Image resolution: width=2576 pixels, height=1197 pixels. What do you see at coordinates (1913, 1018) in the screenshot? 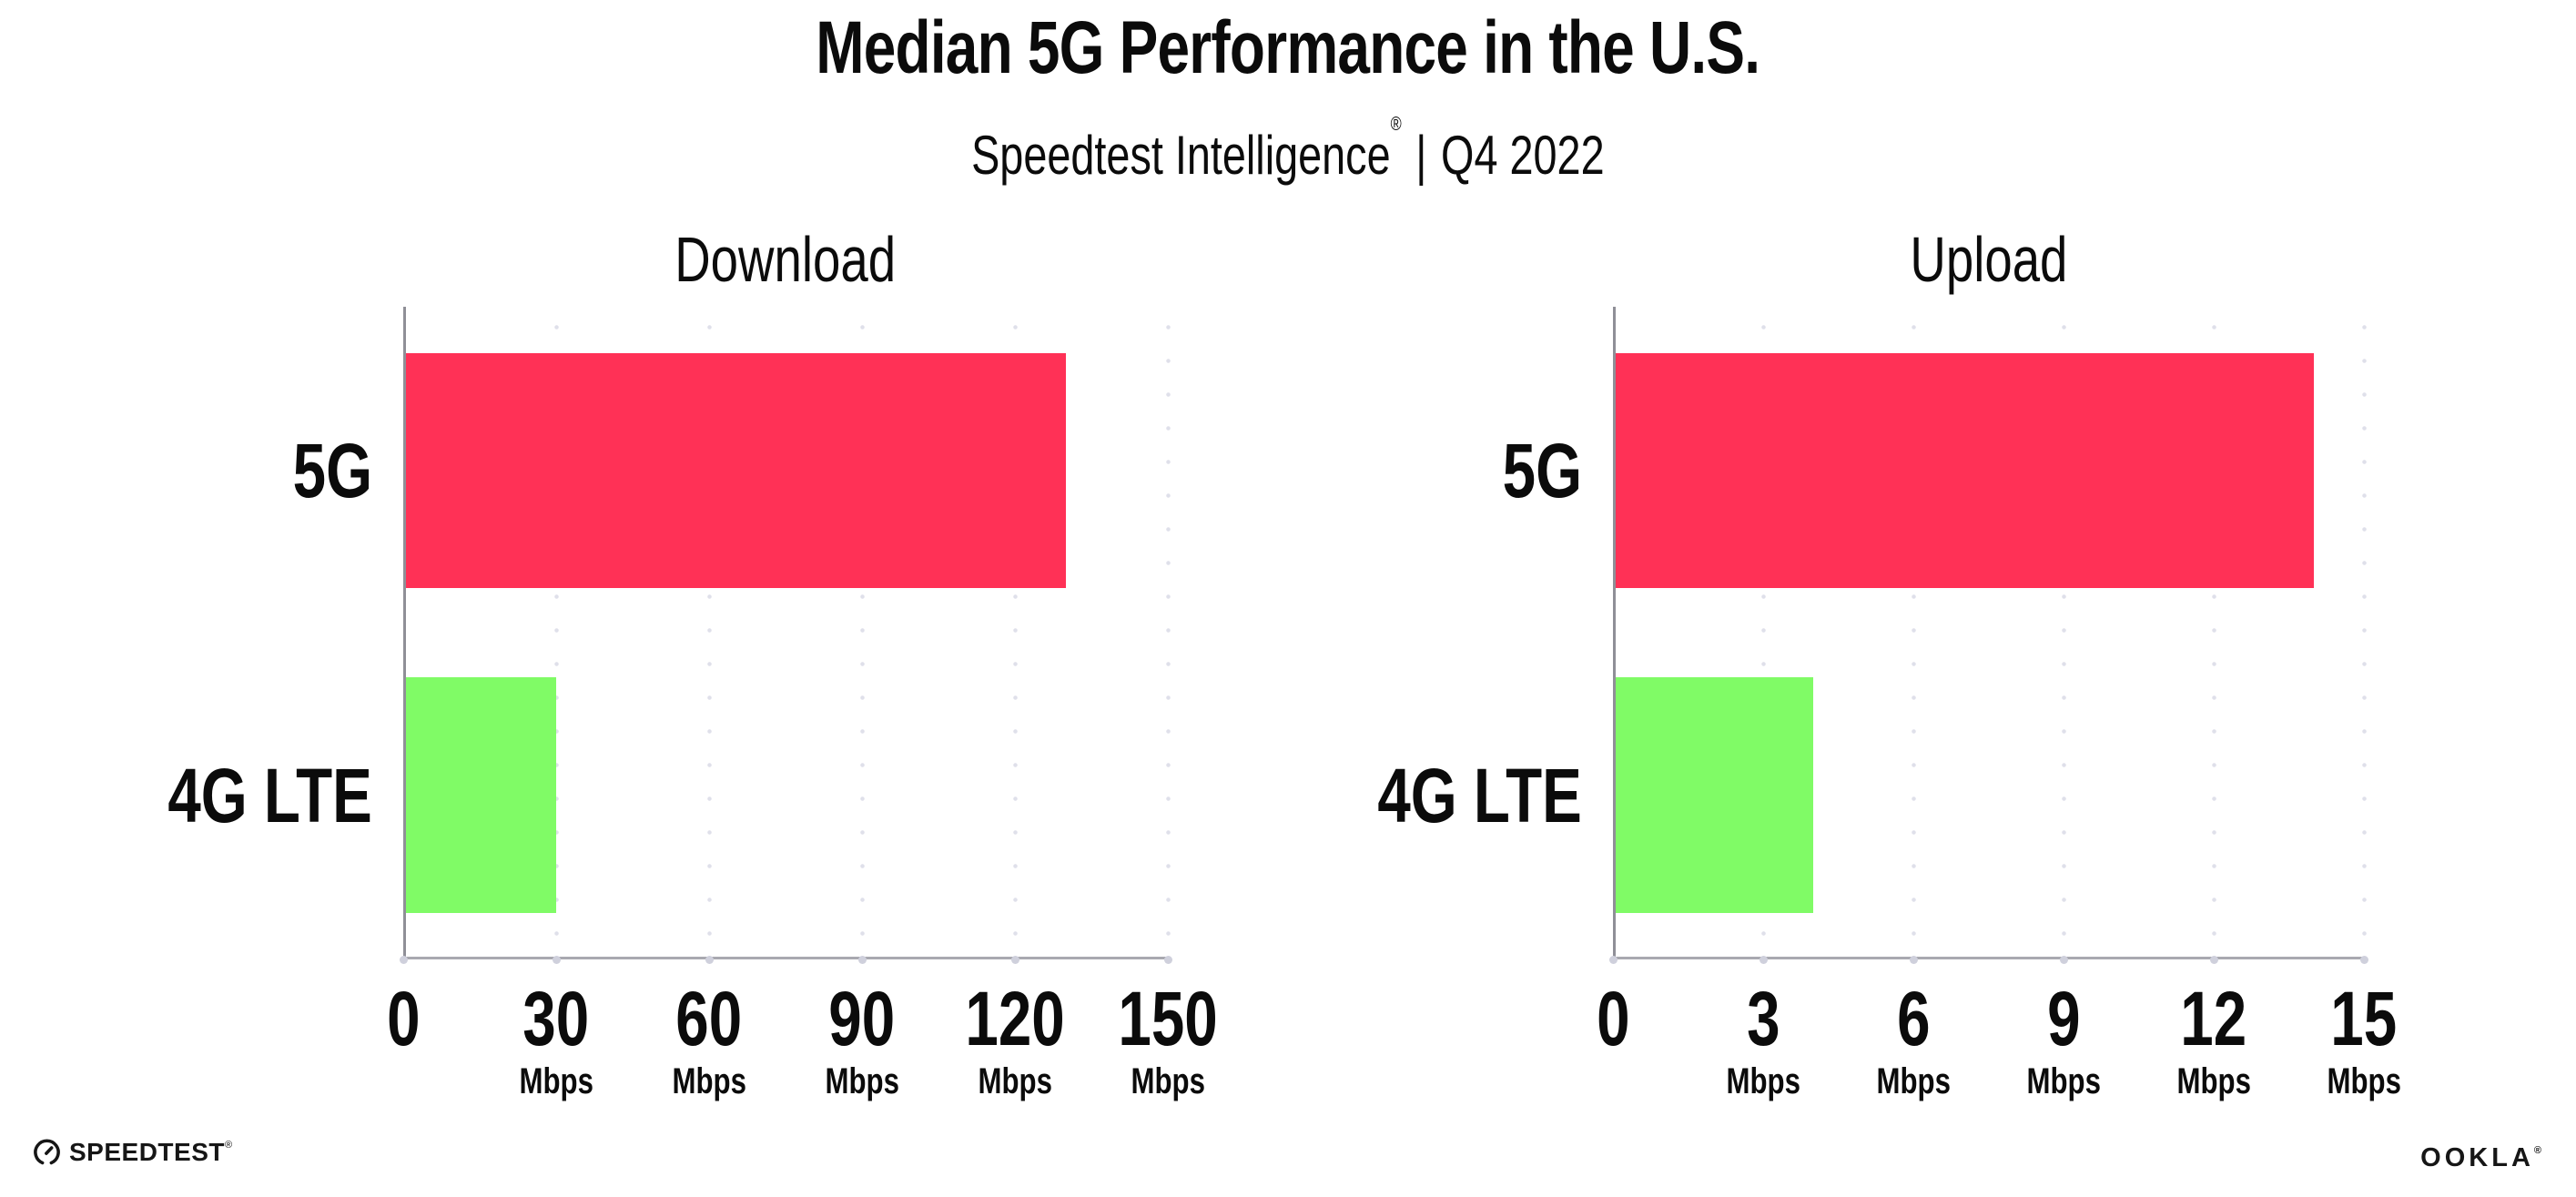
I see `tick-label-upload-6: 6` at bounding box center [1913, 1018].